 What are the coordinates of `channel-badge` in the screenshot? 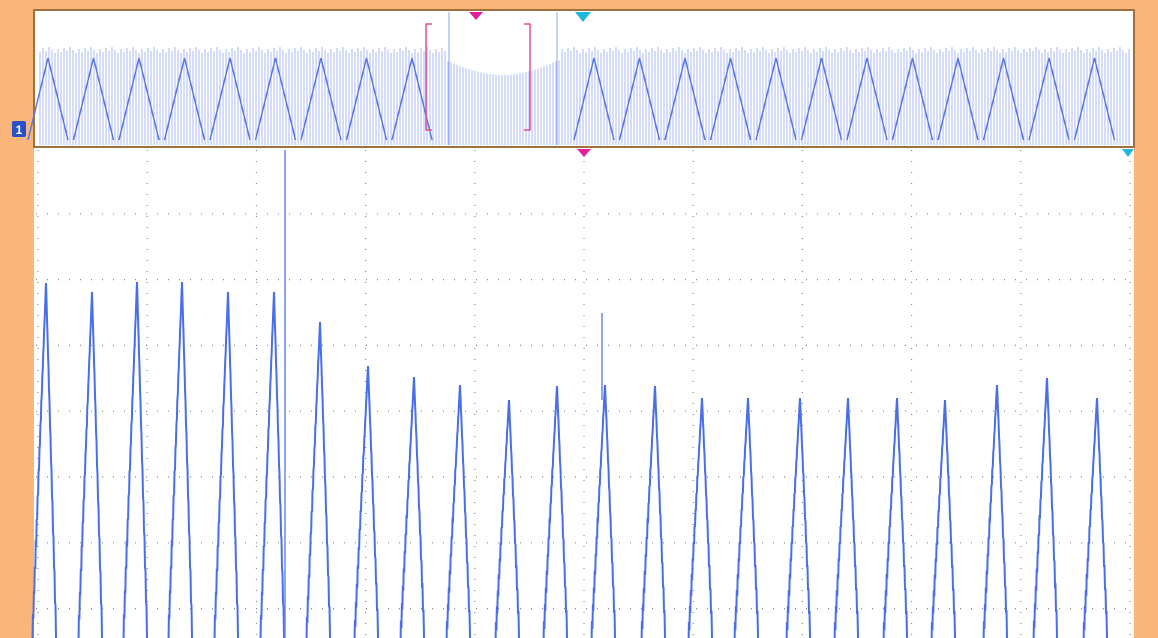 It's located at (19, 129).